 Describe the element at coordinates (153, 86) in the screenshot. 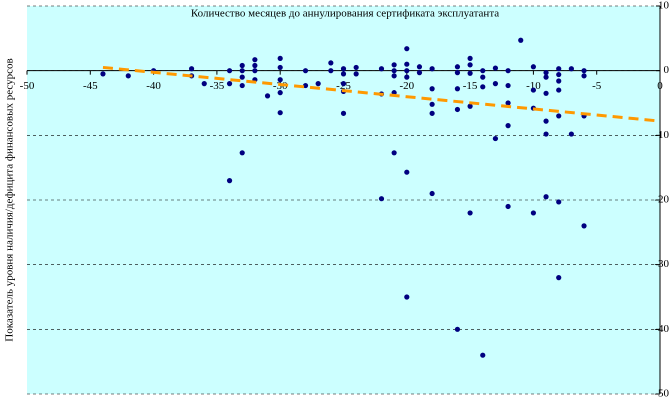

I see `x-tick-label: -40` at that location.